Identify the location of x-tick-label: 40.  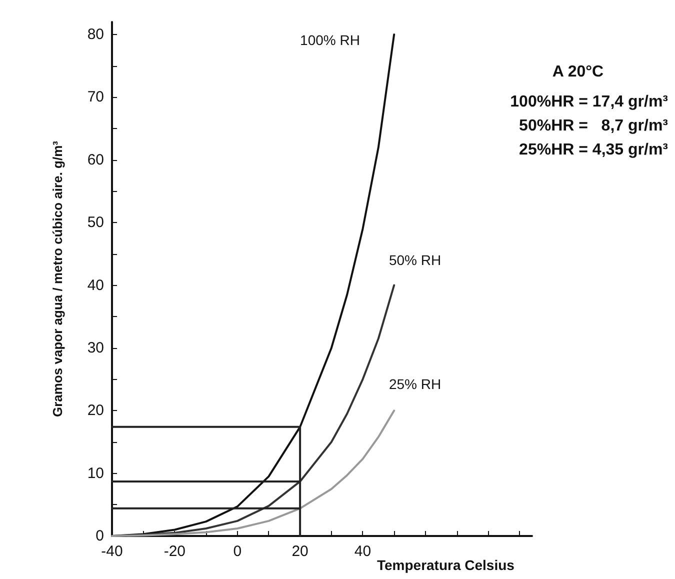
(363, 551).